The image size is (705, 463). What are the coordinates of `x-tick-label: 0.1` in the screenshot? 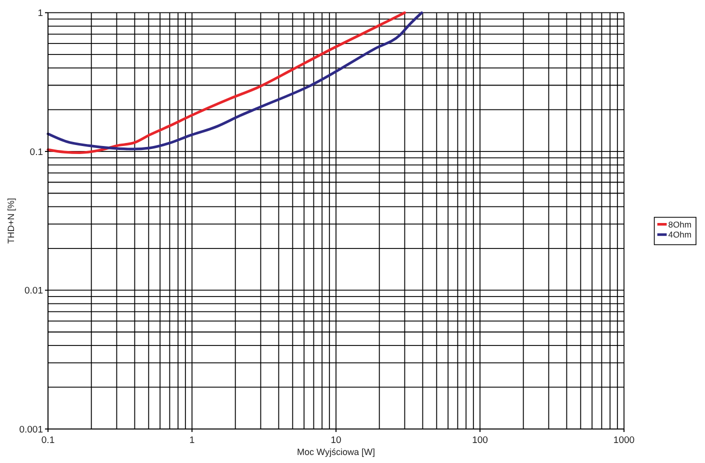 It's located at (48, 440).